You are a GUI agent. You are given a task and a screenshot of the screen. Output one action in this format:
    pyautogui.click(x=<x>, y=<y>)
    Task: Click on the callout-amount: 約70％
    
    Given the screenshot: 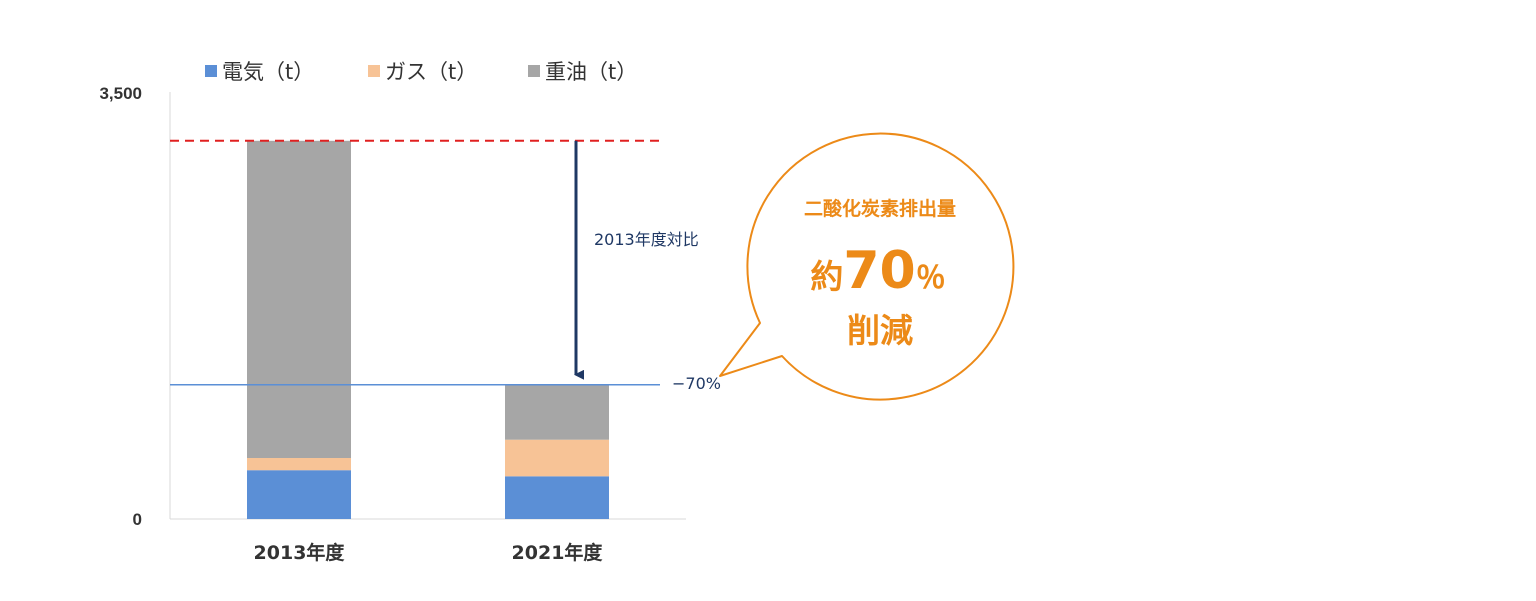 What is the action you would take?
    pyautogui.click(x=877, y=271)
    